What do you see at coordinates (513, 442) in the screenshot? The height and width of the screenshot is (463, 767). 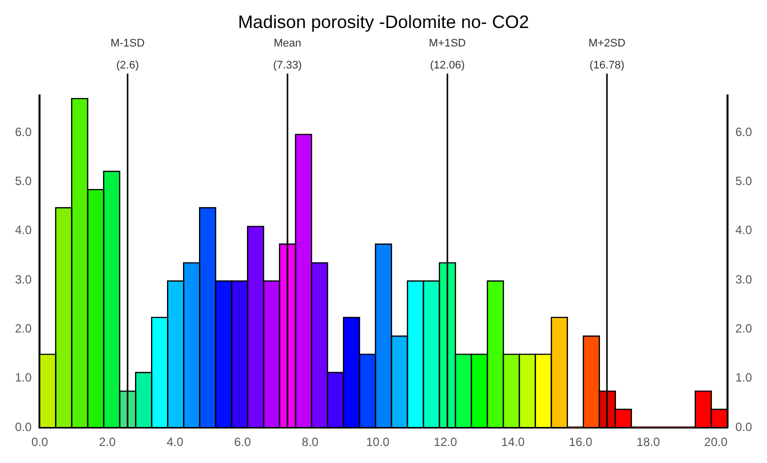 I see `x-tick-label: 14.0` at bounding box center [513, 442].